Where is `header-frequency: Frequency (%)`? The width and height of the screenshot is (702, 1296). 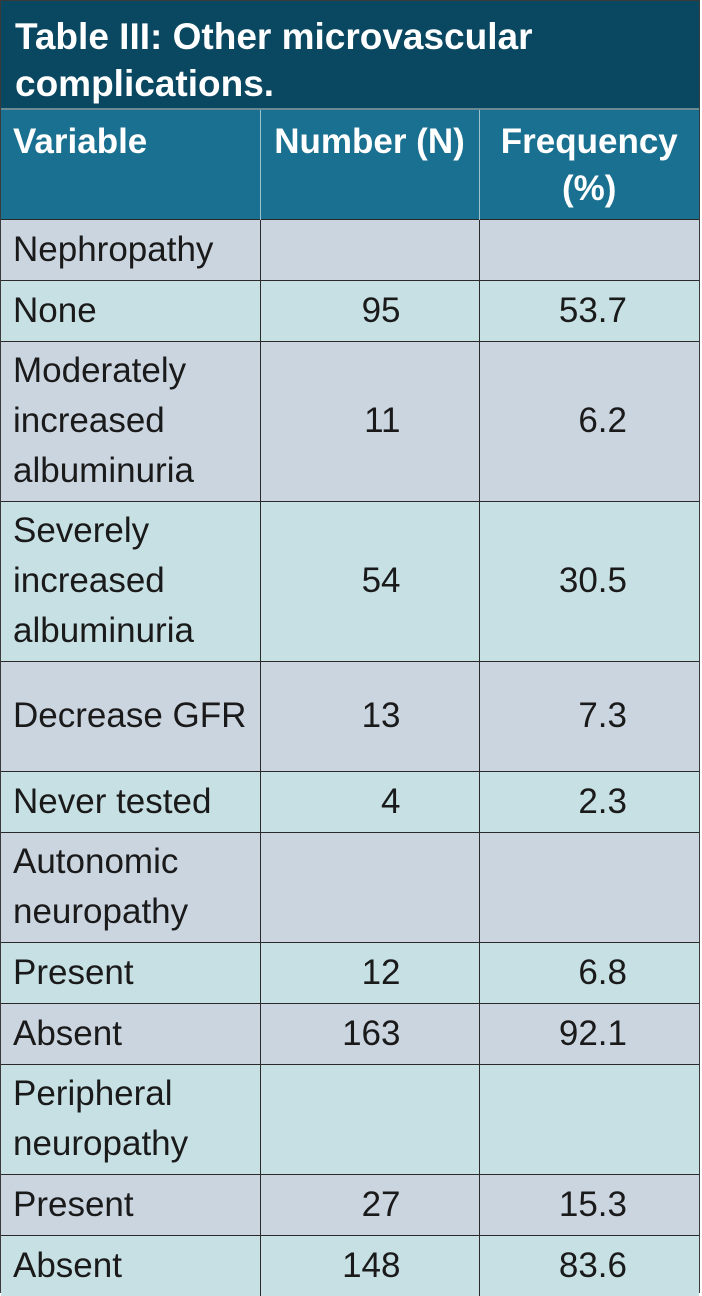 header-frequency: Frequency (%) is located at coordinates (588, 164).